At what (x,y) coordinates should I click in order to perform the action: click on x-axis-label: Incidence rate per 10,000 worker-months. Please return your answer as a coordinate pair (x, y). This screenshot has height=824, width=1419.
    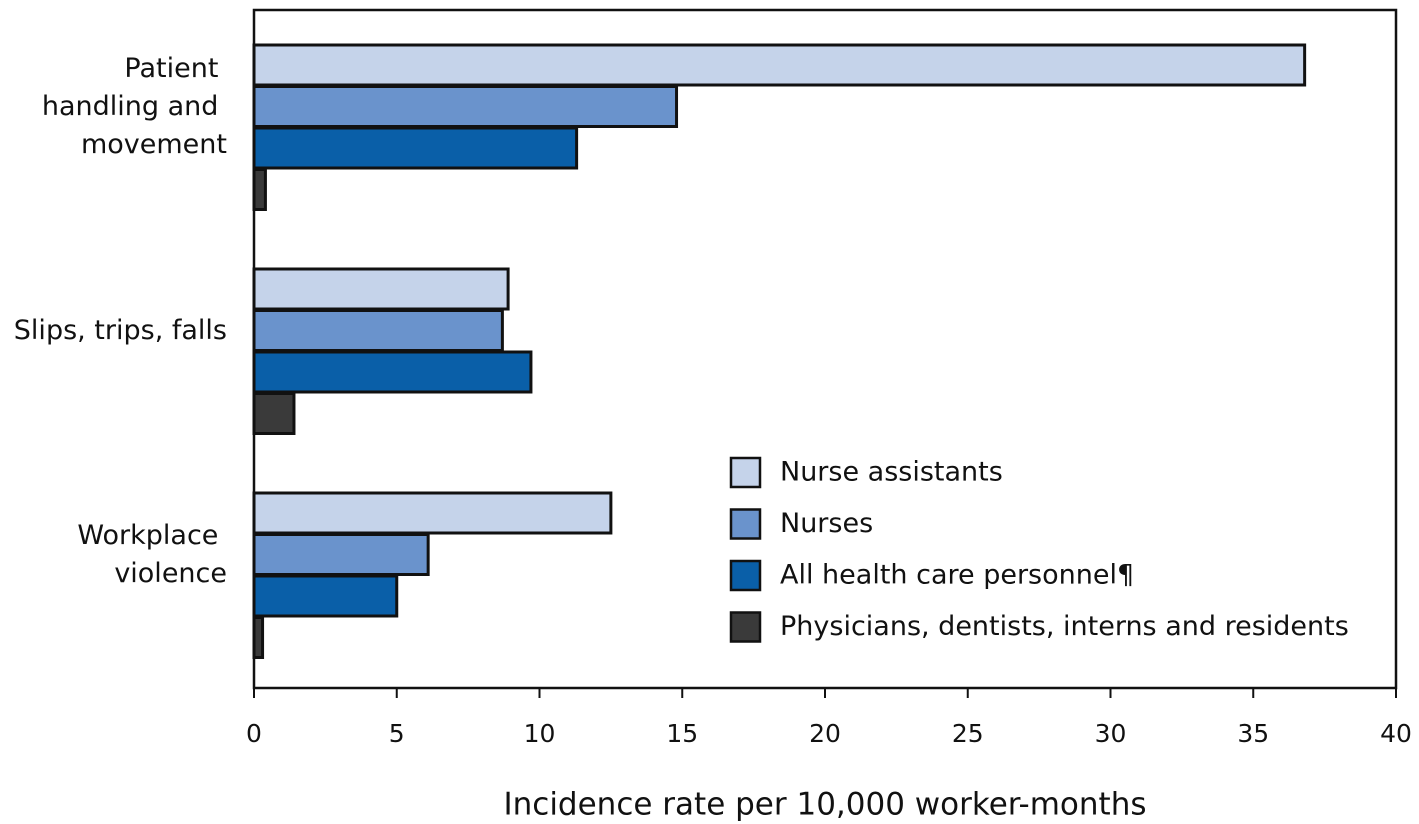
    Looking at the image, I should click on (824, 805).